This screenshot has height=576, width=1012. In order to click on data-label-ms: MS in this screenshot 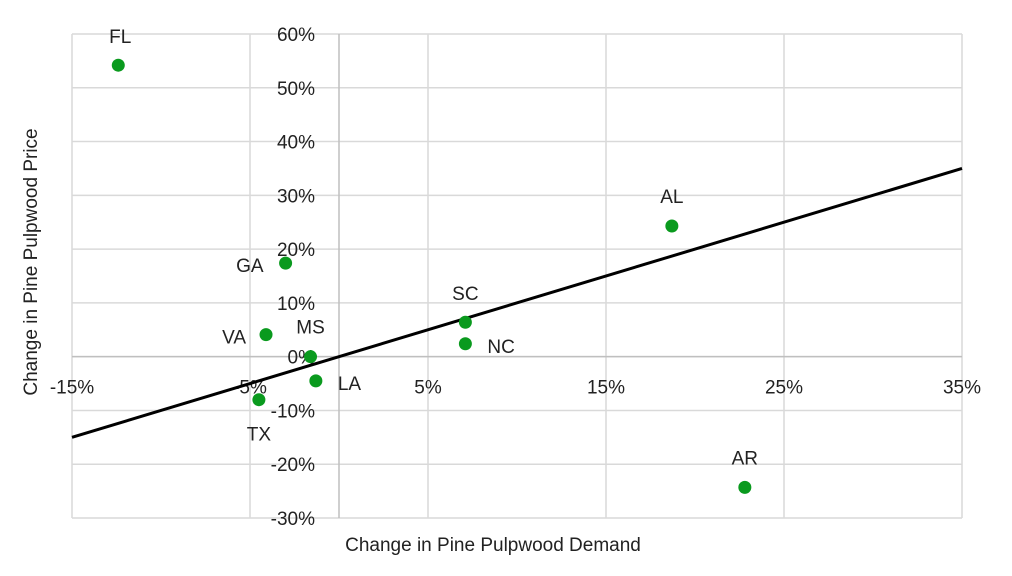, I will do `click(310, 328)`.